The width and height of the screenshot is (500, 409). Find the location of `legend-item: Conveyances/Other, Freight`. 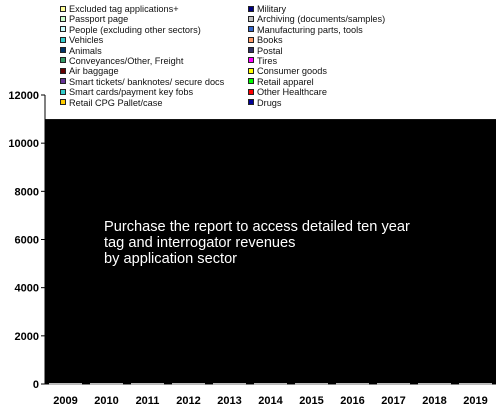

legend-item: Conveyances/Other, Freight is located at coordinates (155, 61).